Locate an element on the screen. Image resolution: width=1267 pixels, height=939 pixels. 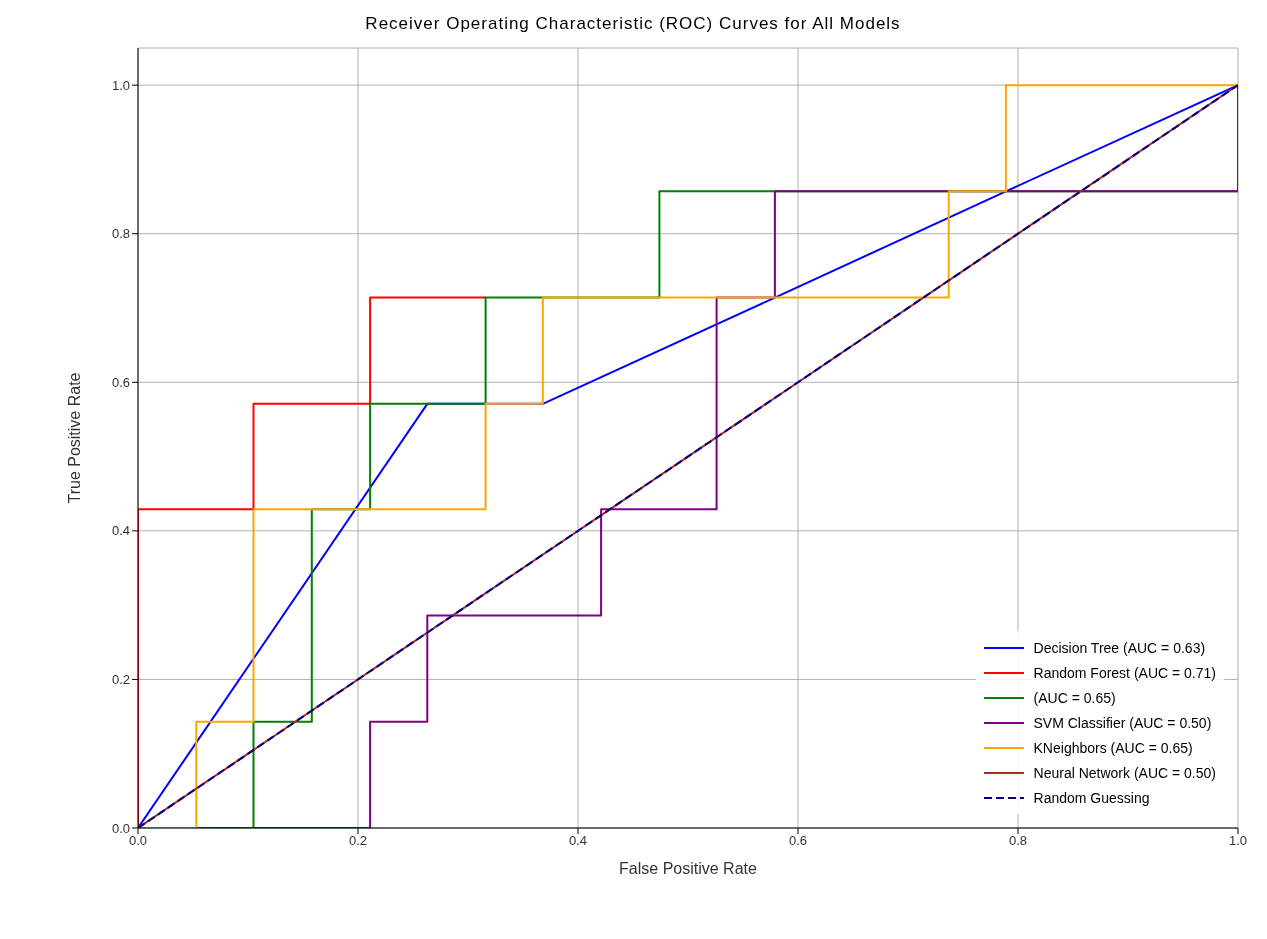
legend-label: KNeighbors (AUC = 0.65) is located at coordinates (1113, 747).